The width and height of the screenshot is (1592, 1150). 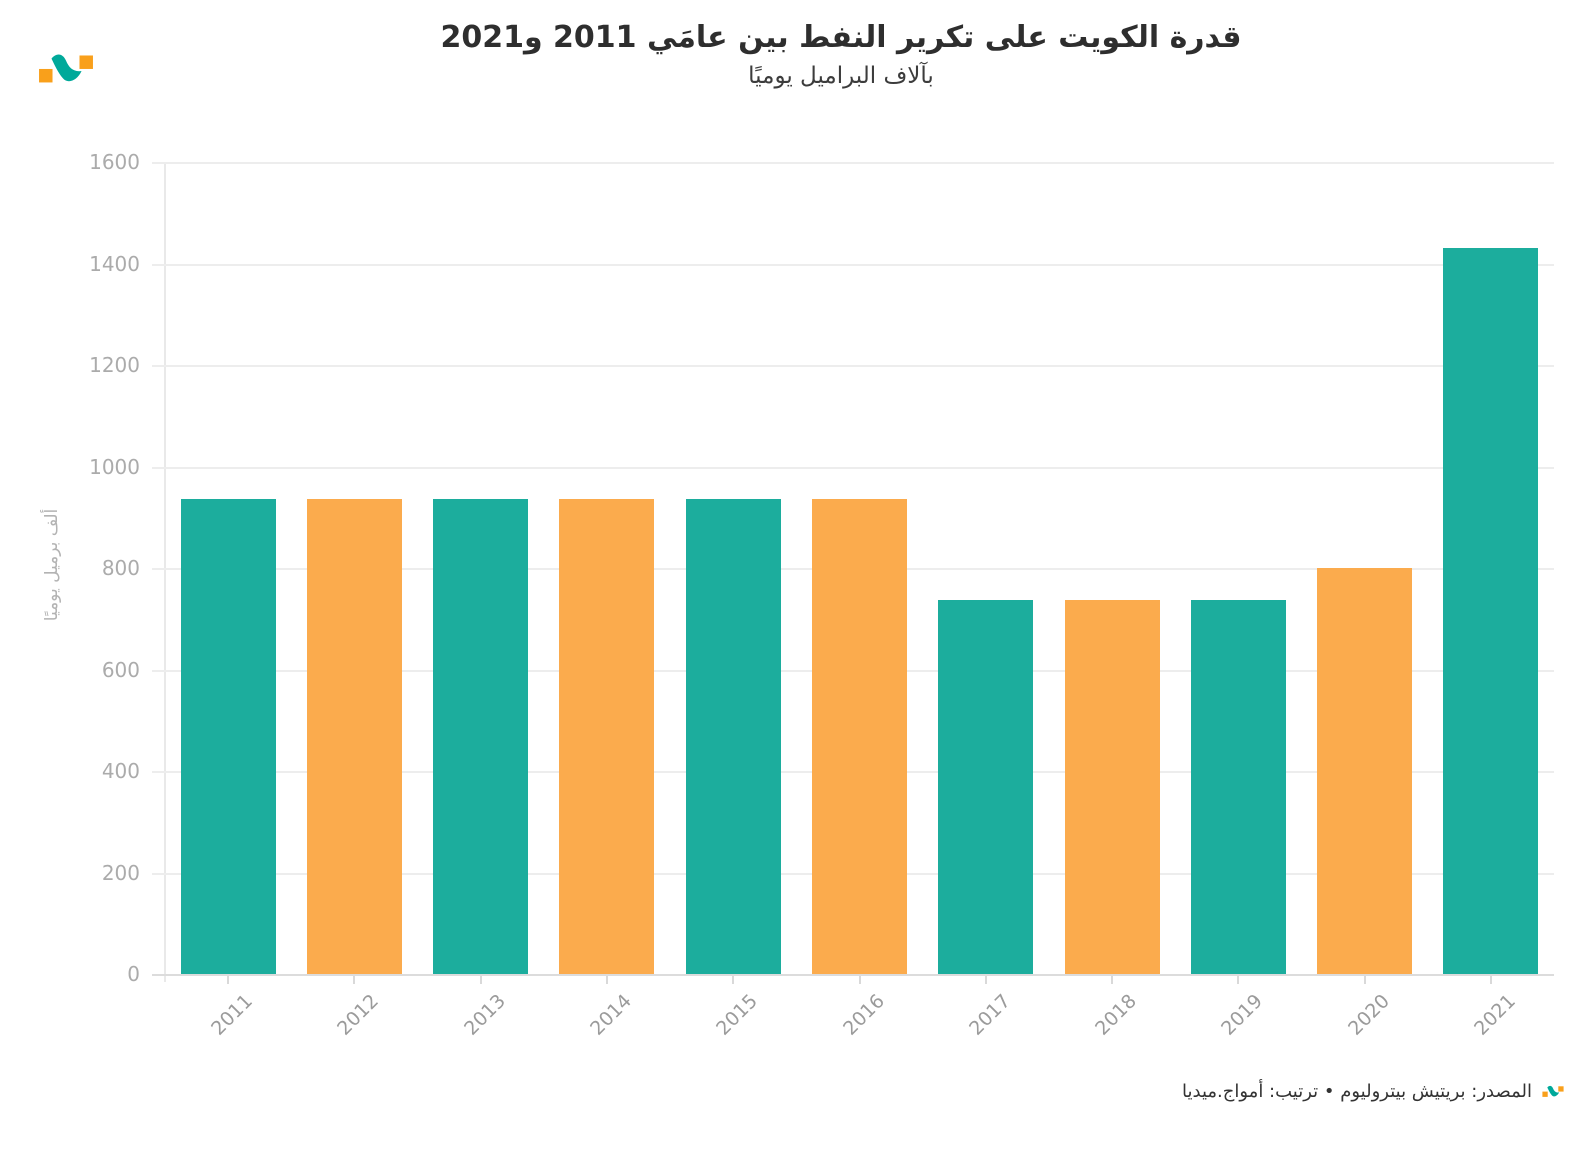 What do you see at coordinates (165, 572) in the screenshot?
I see `y-axis-line` at bounding box center [165, 572].